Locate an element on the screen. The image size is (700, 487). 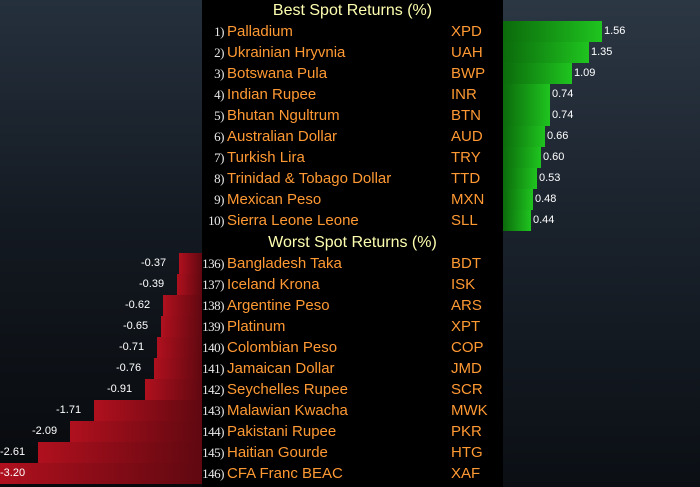
asset-code: COP is located at coordinates (467, 347).